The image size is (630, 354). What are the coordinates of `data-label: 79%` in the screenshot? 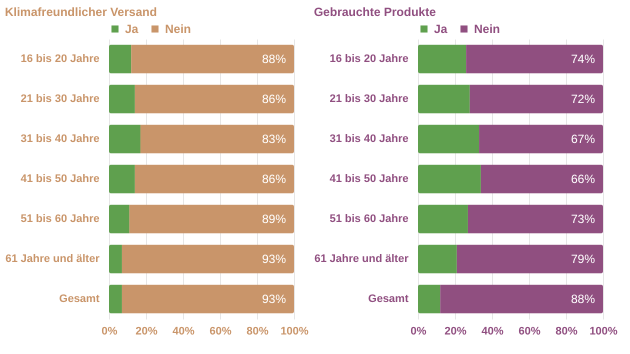 It's located at (583, 259).